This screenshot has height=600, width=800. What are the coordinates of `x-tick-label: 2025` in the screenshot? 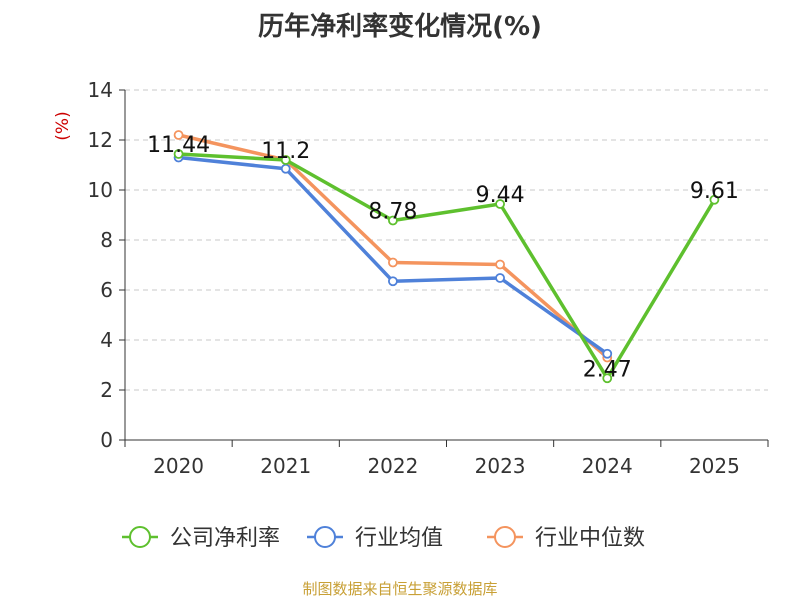 It's located at (714, 466).